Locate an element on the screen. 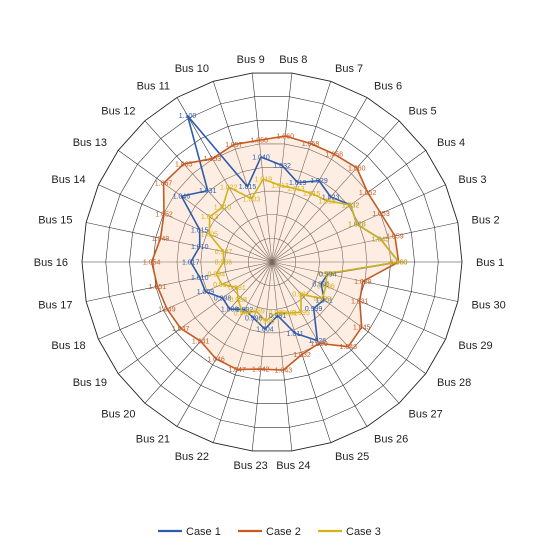 The image size is (550, 542). category-label: Bus 2 is located at coordinates (486, 221).